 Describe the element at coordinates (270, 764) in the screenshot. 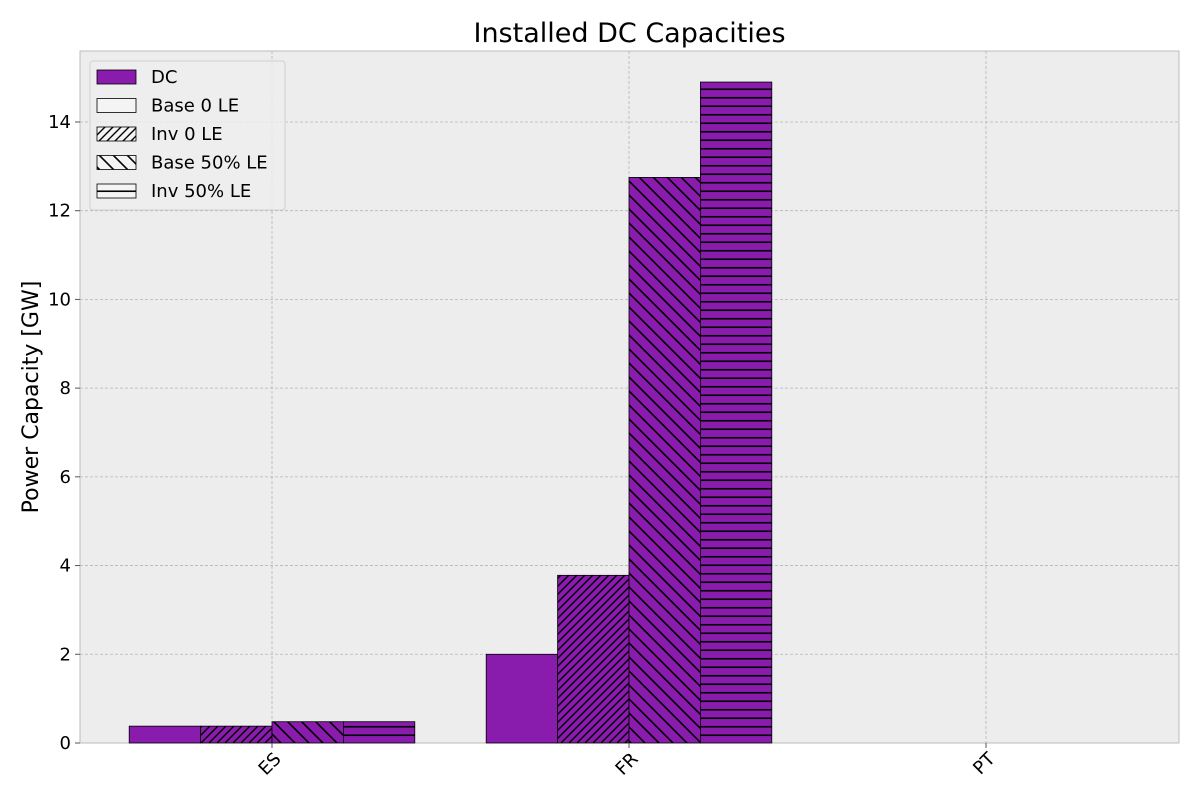

I see `x-tick-label: ES` at that location.